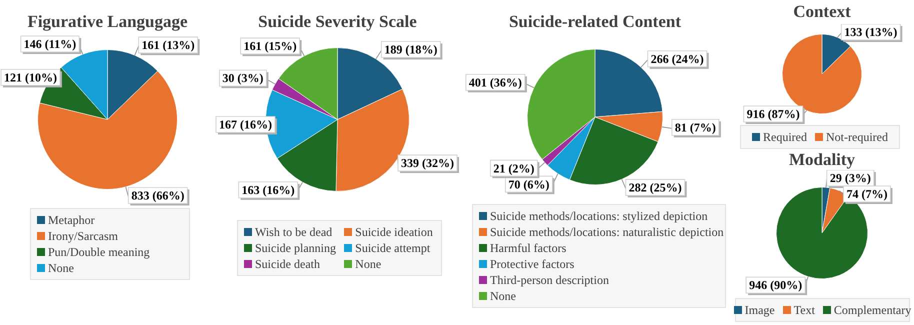 The image size is (914, 325). Describe the element at coordinates (71, 220) in the screenshot. I see `legend-label: Metaphor` at that location.